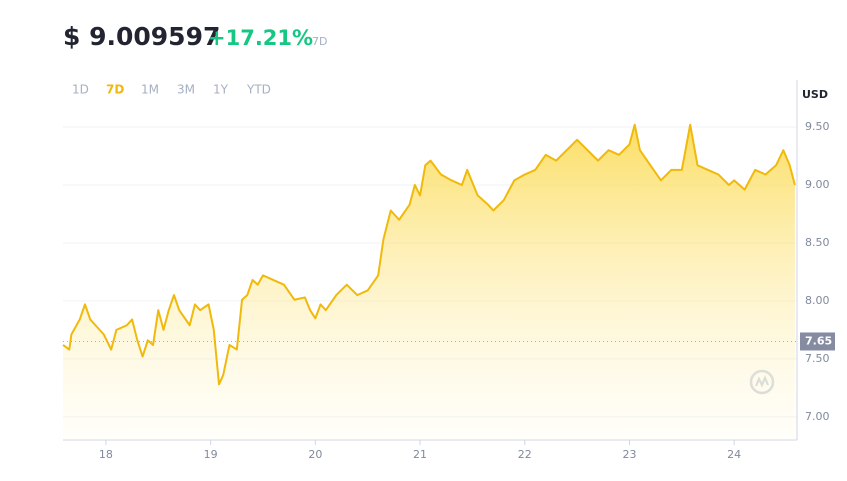  Describe the element at coordinates (186, 90) in the screenshot. I see `range-tab: 3M` at that location.